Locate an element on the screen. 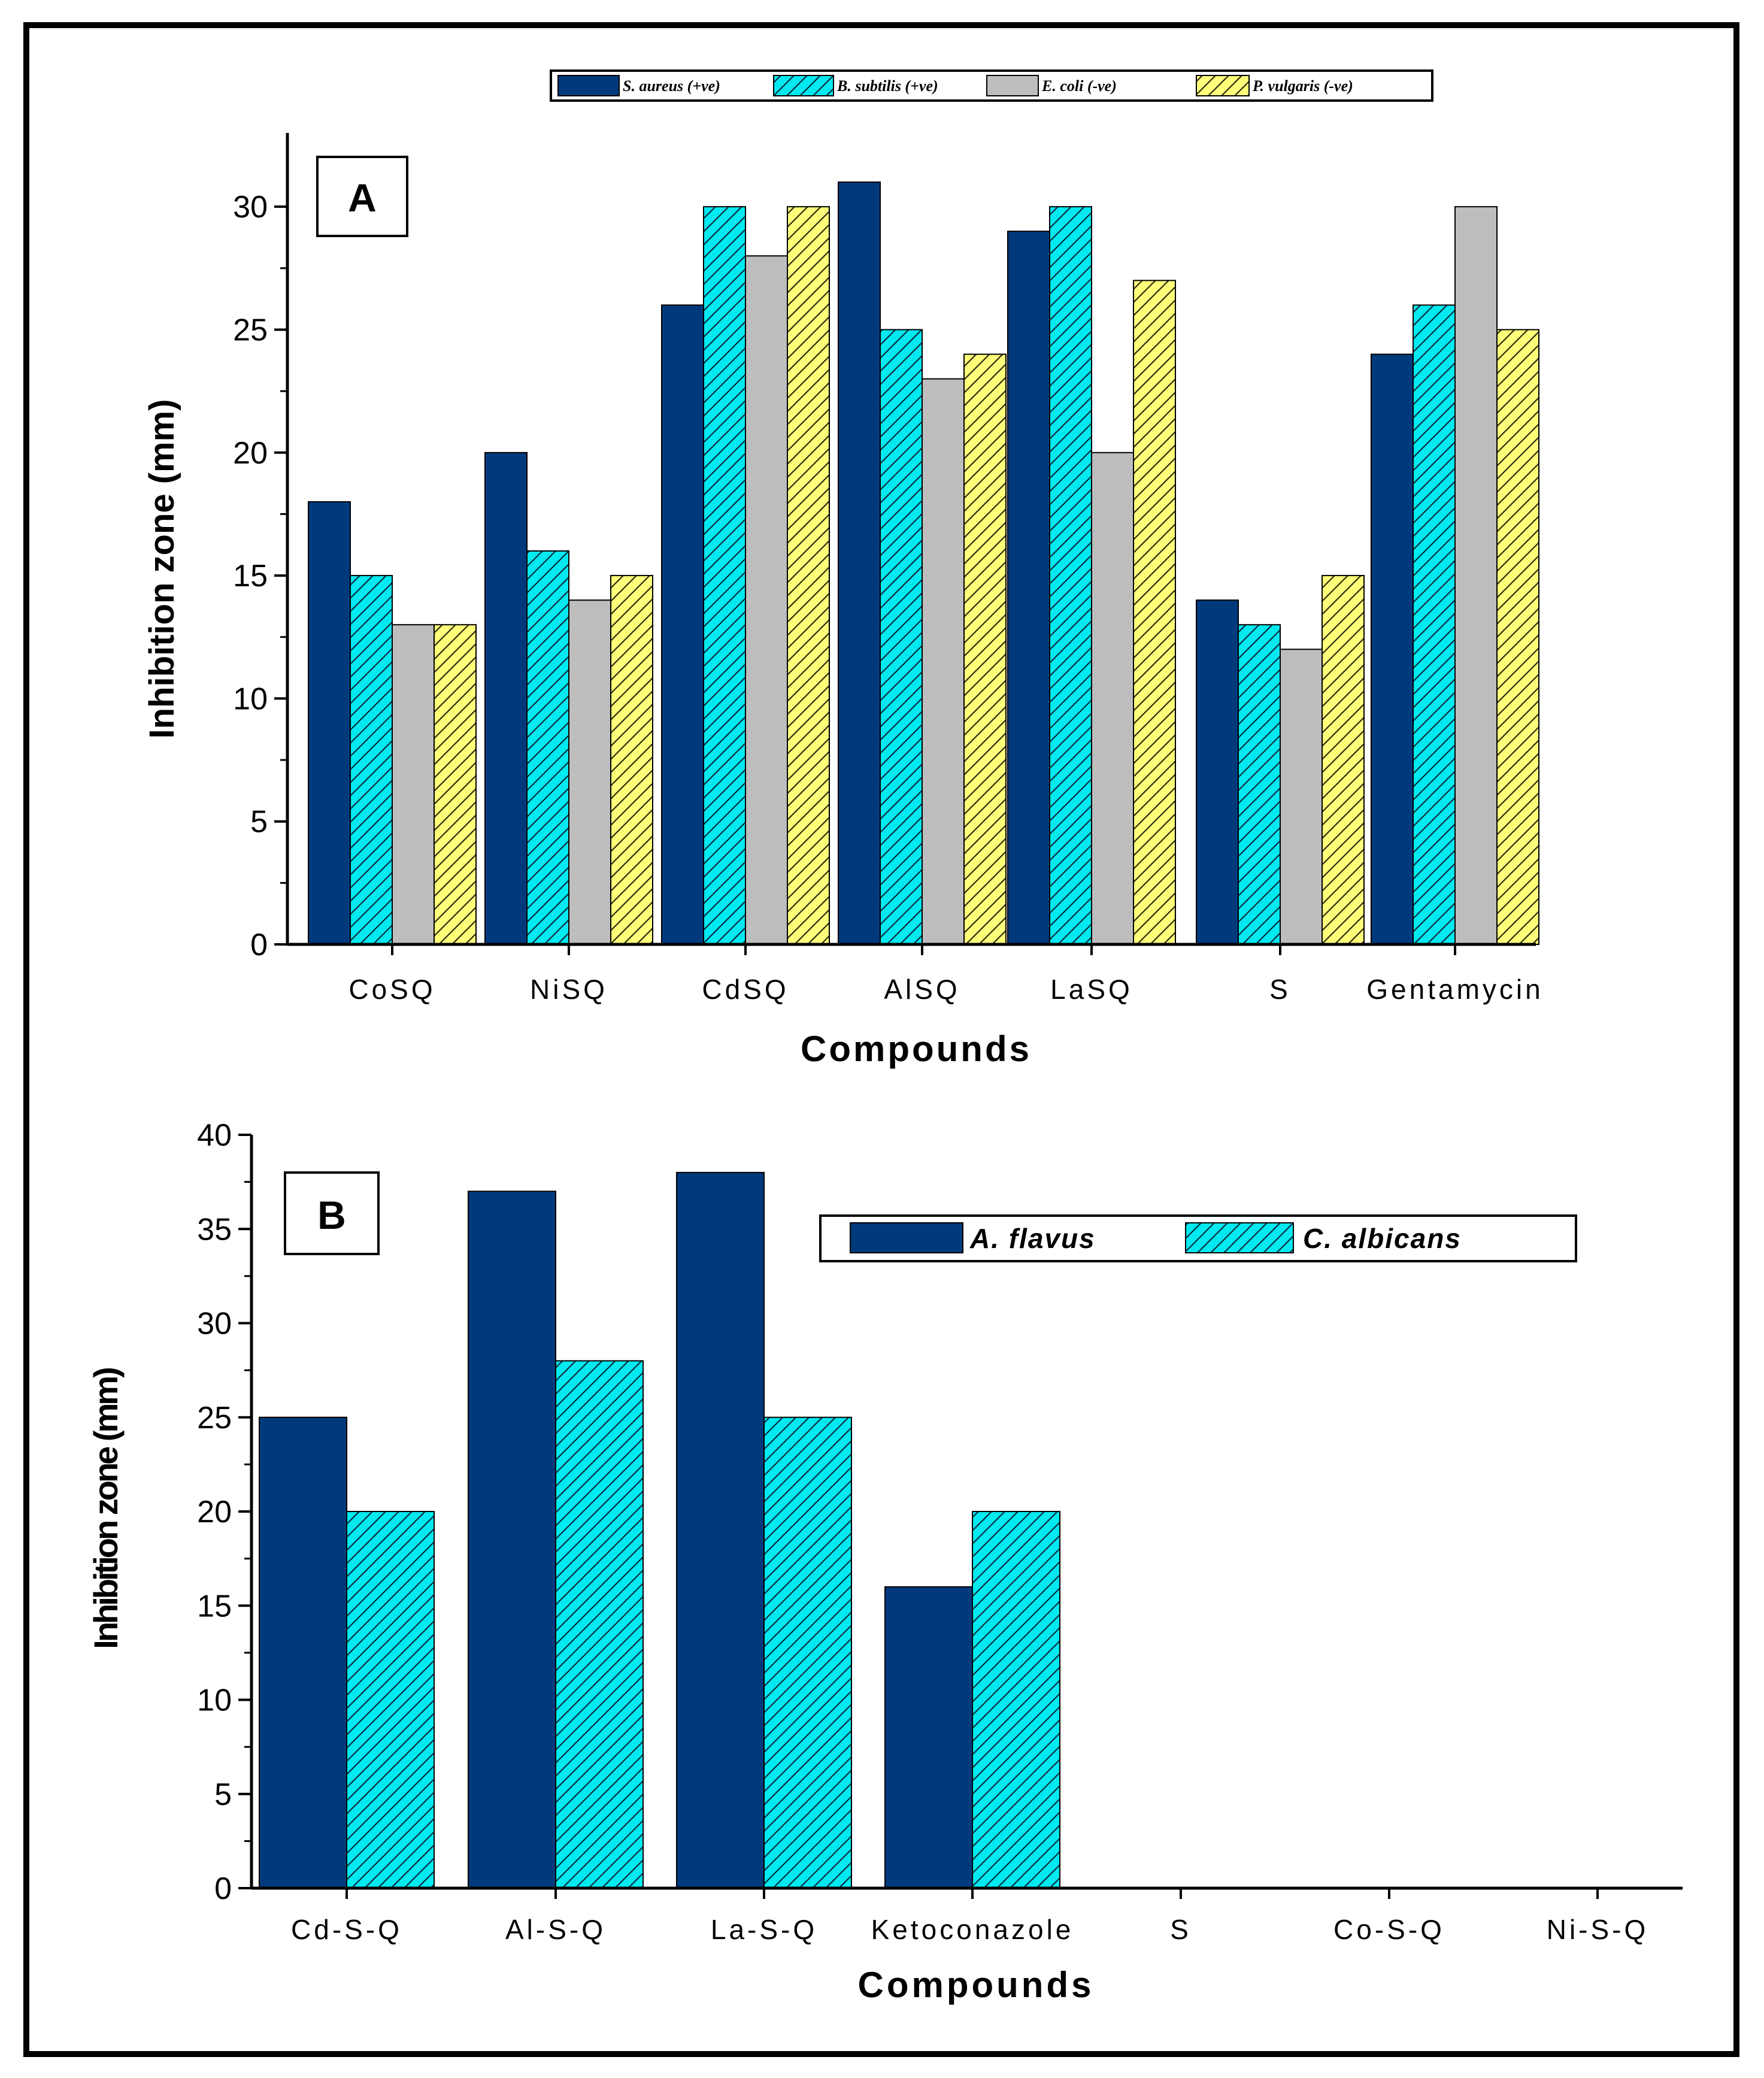 The height and width of the screenshot is (2078, 1764). x-tick-label-gentamycin: Gentamycin is located at coordinates (1454, 989).